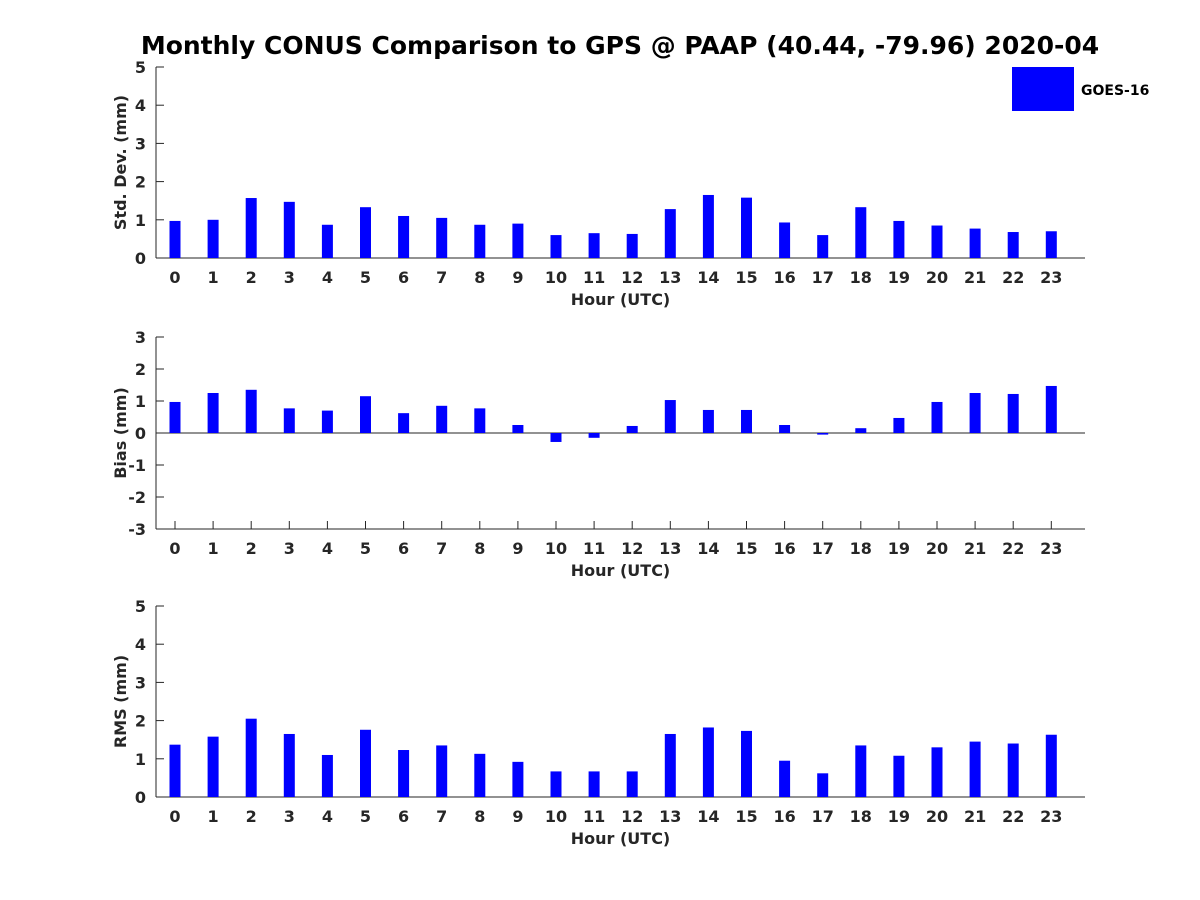 This screenshot has width=1200, height=900. What do you see at coordinates (1080, 89) in the screenshot?
I see `legend: GOES-16` at bounding box center [1080, 89].